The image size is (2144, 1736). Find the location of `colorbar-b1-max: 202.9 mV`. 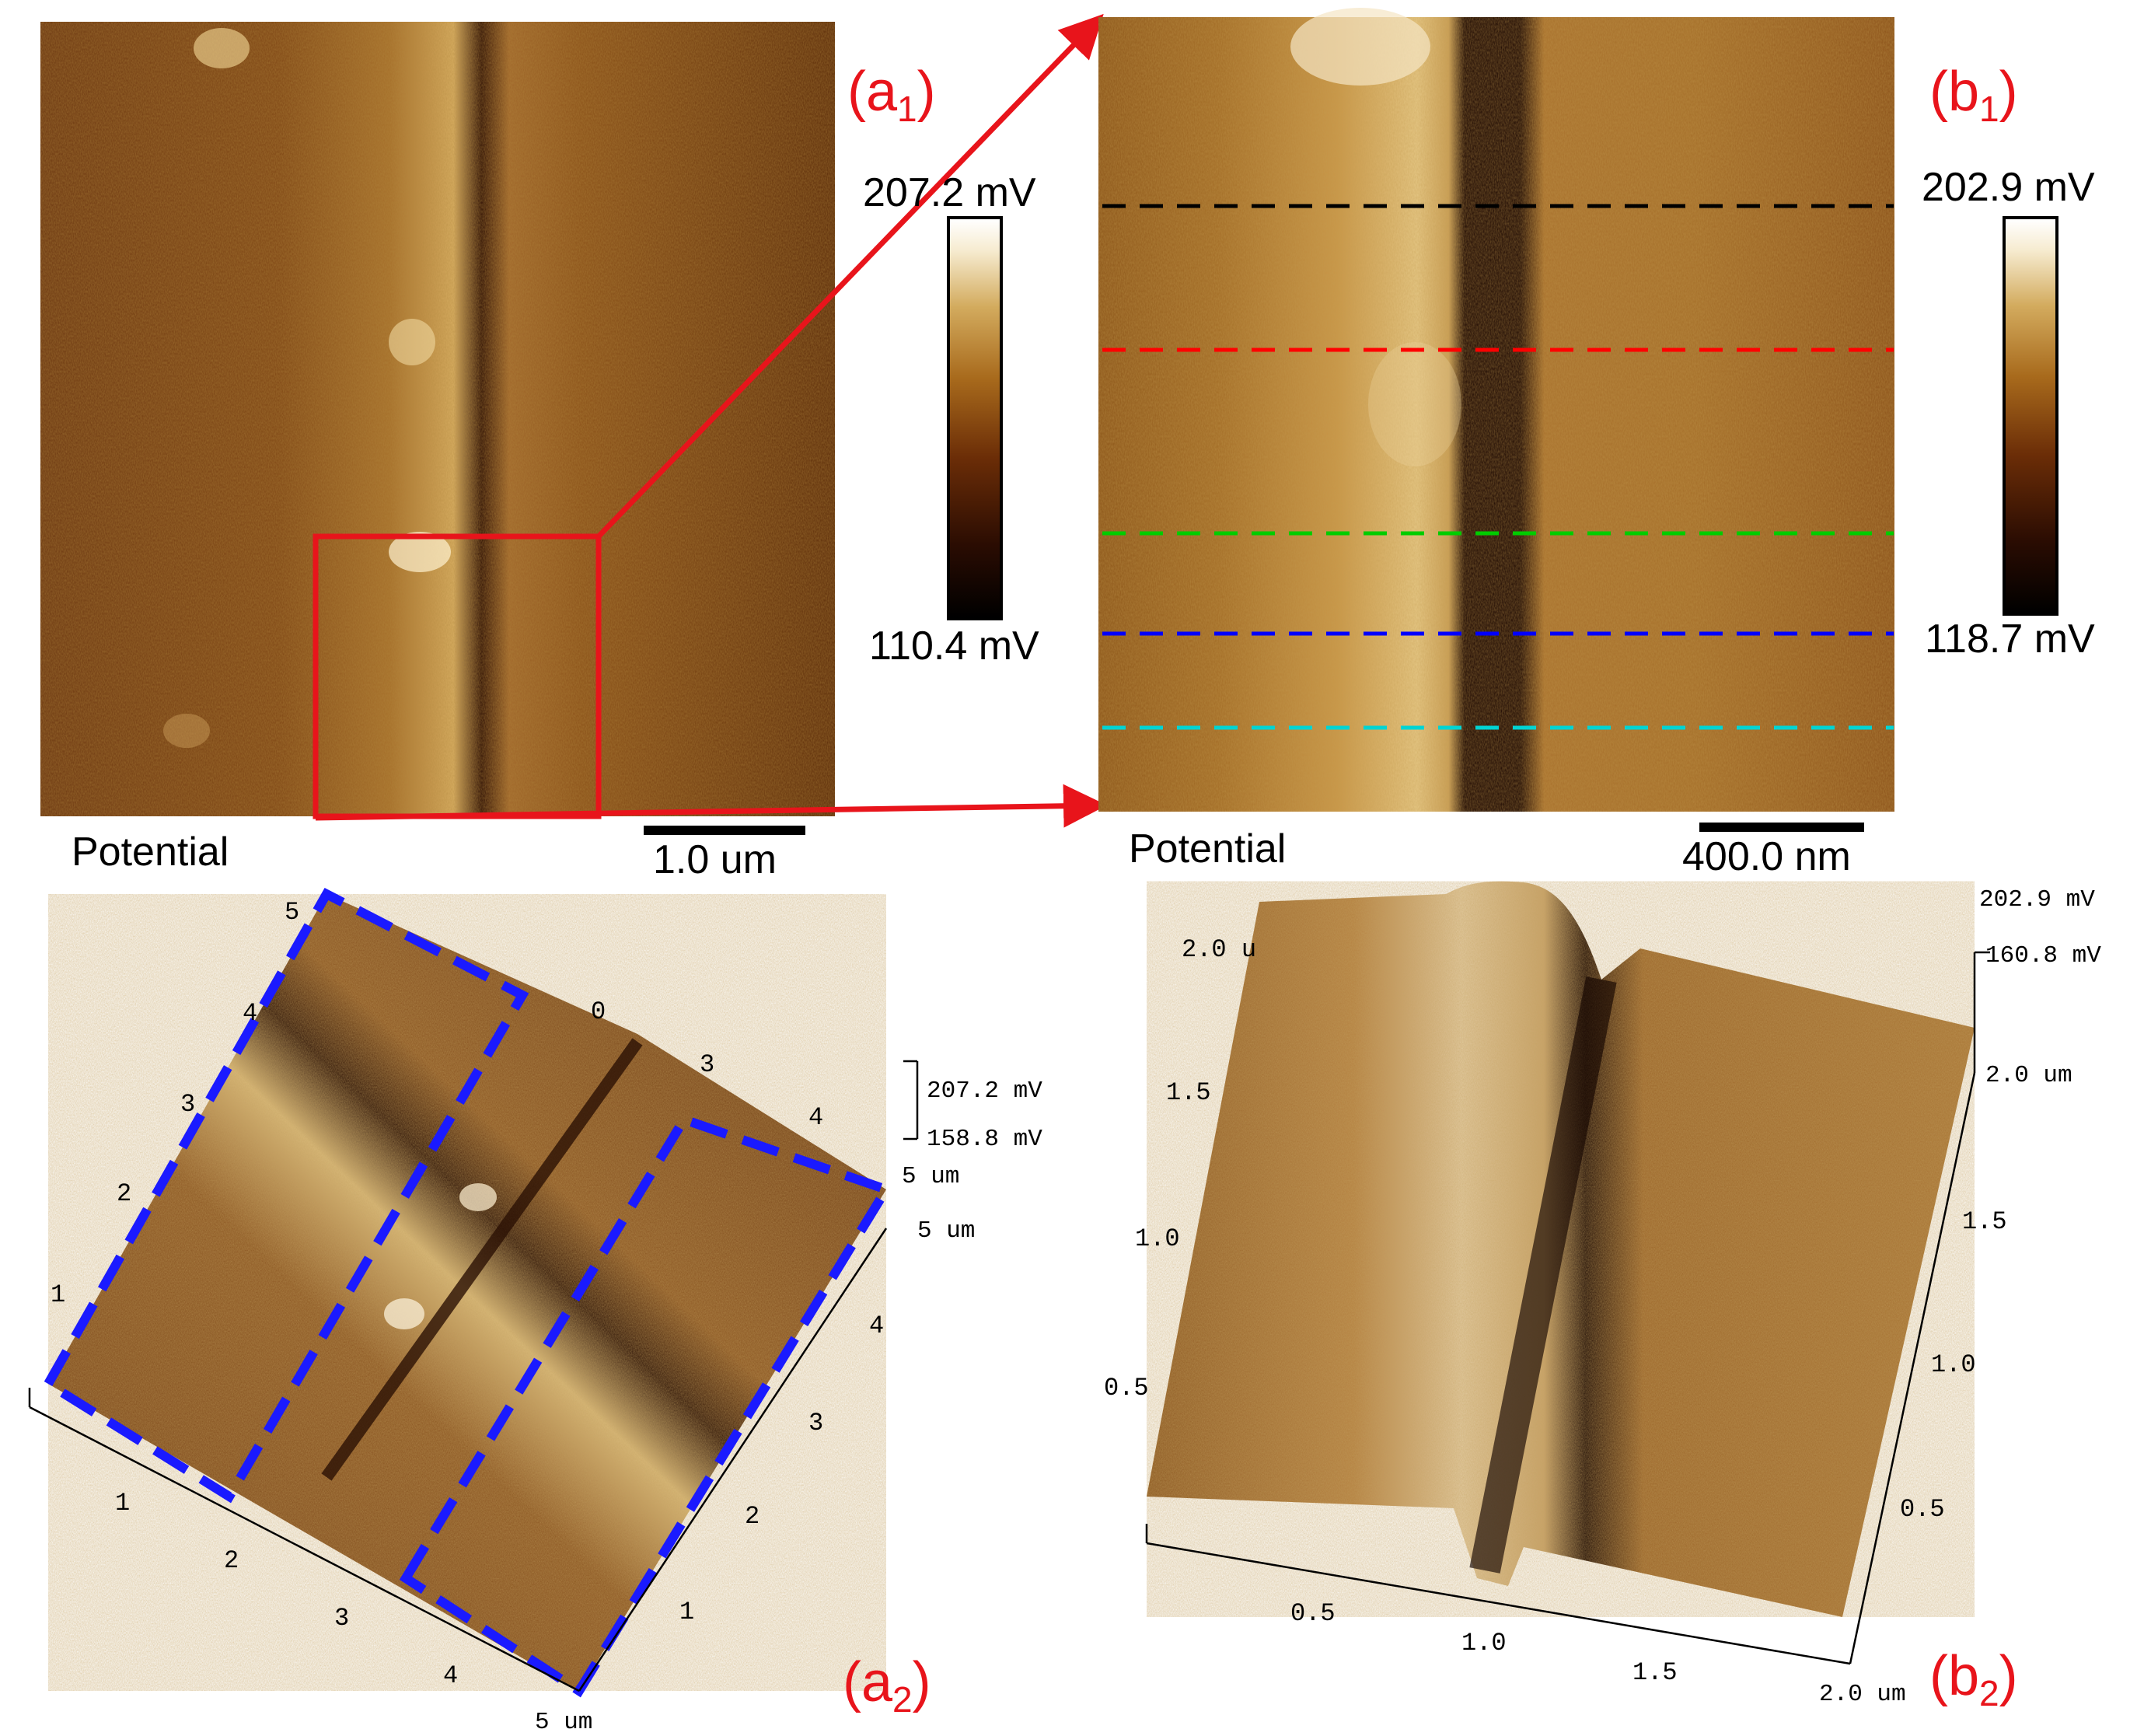

colorbar-b1-max: 202.9 mV is located at coordinates (2008, 187).